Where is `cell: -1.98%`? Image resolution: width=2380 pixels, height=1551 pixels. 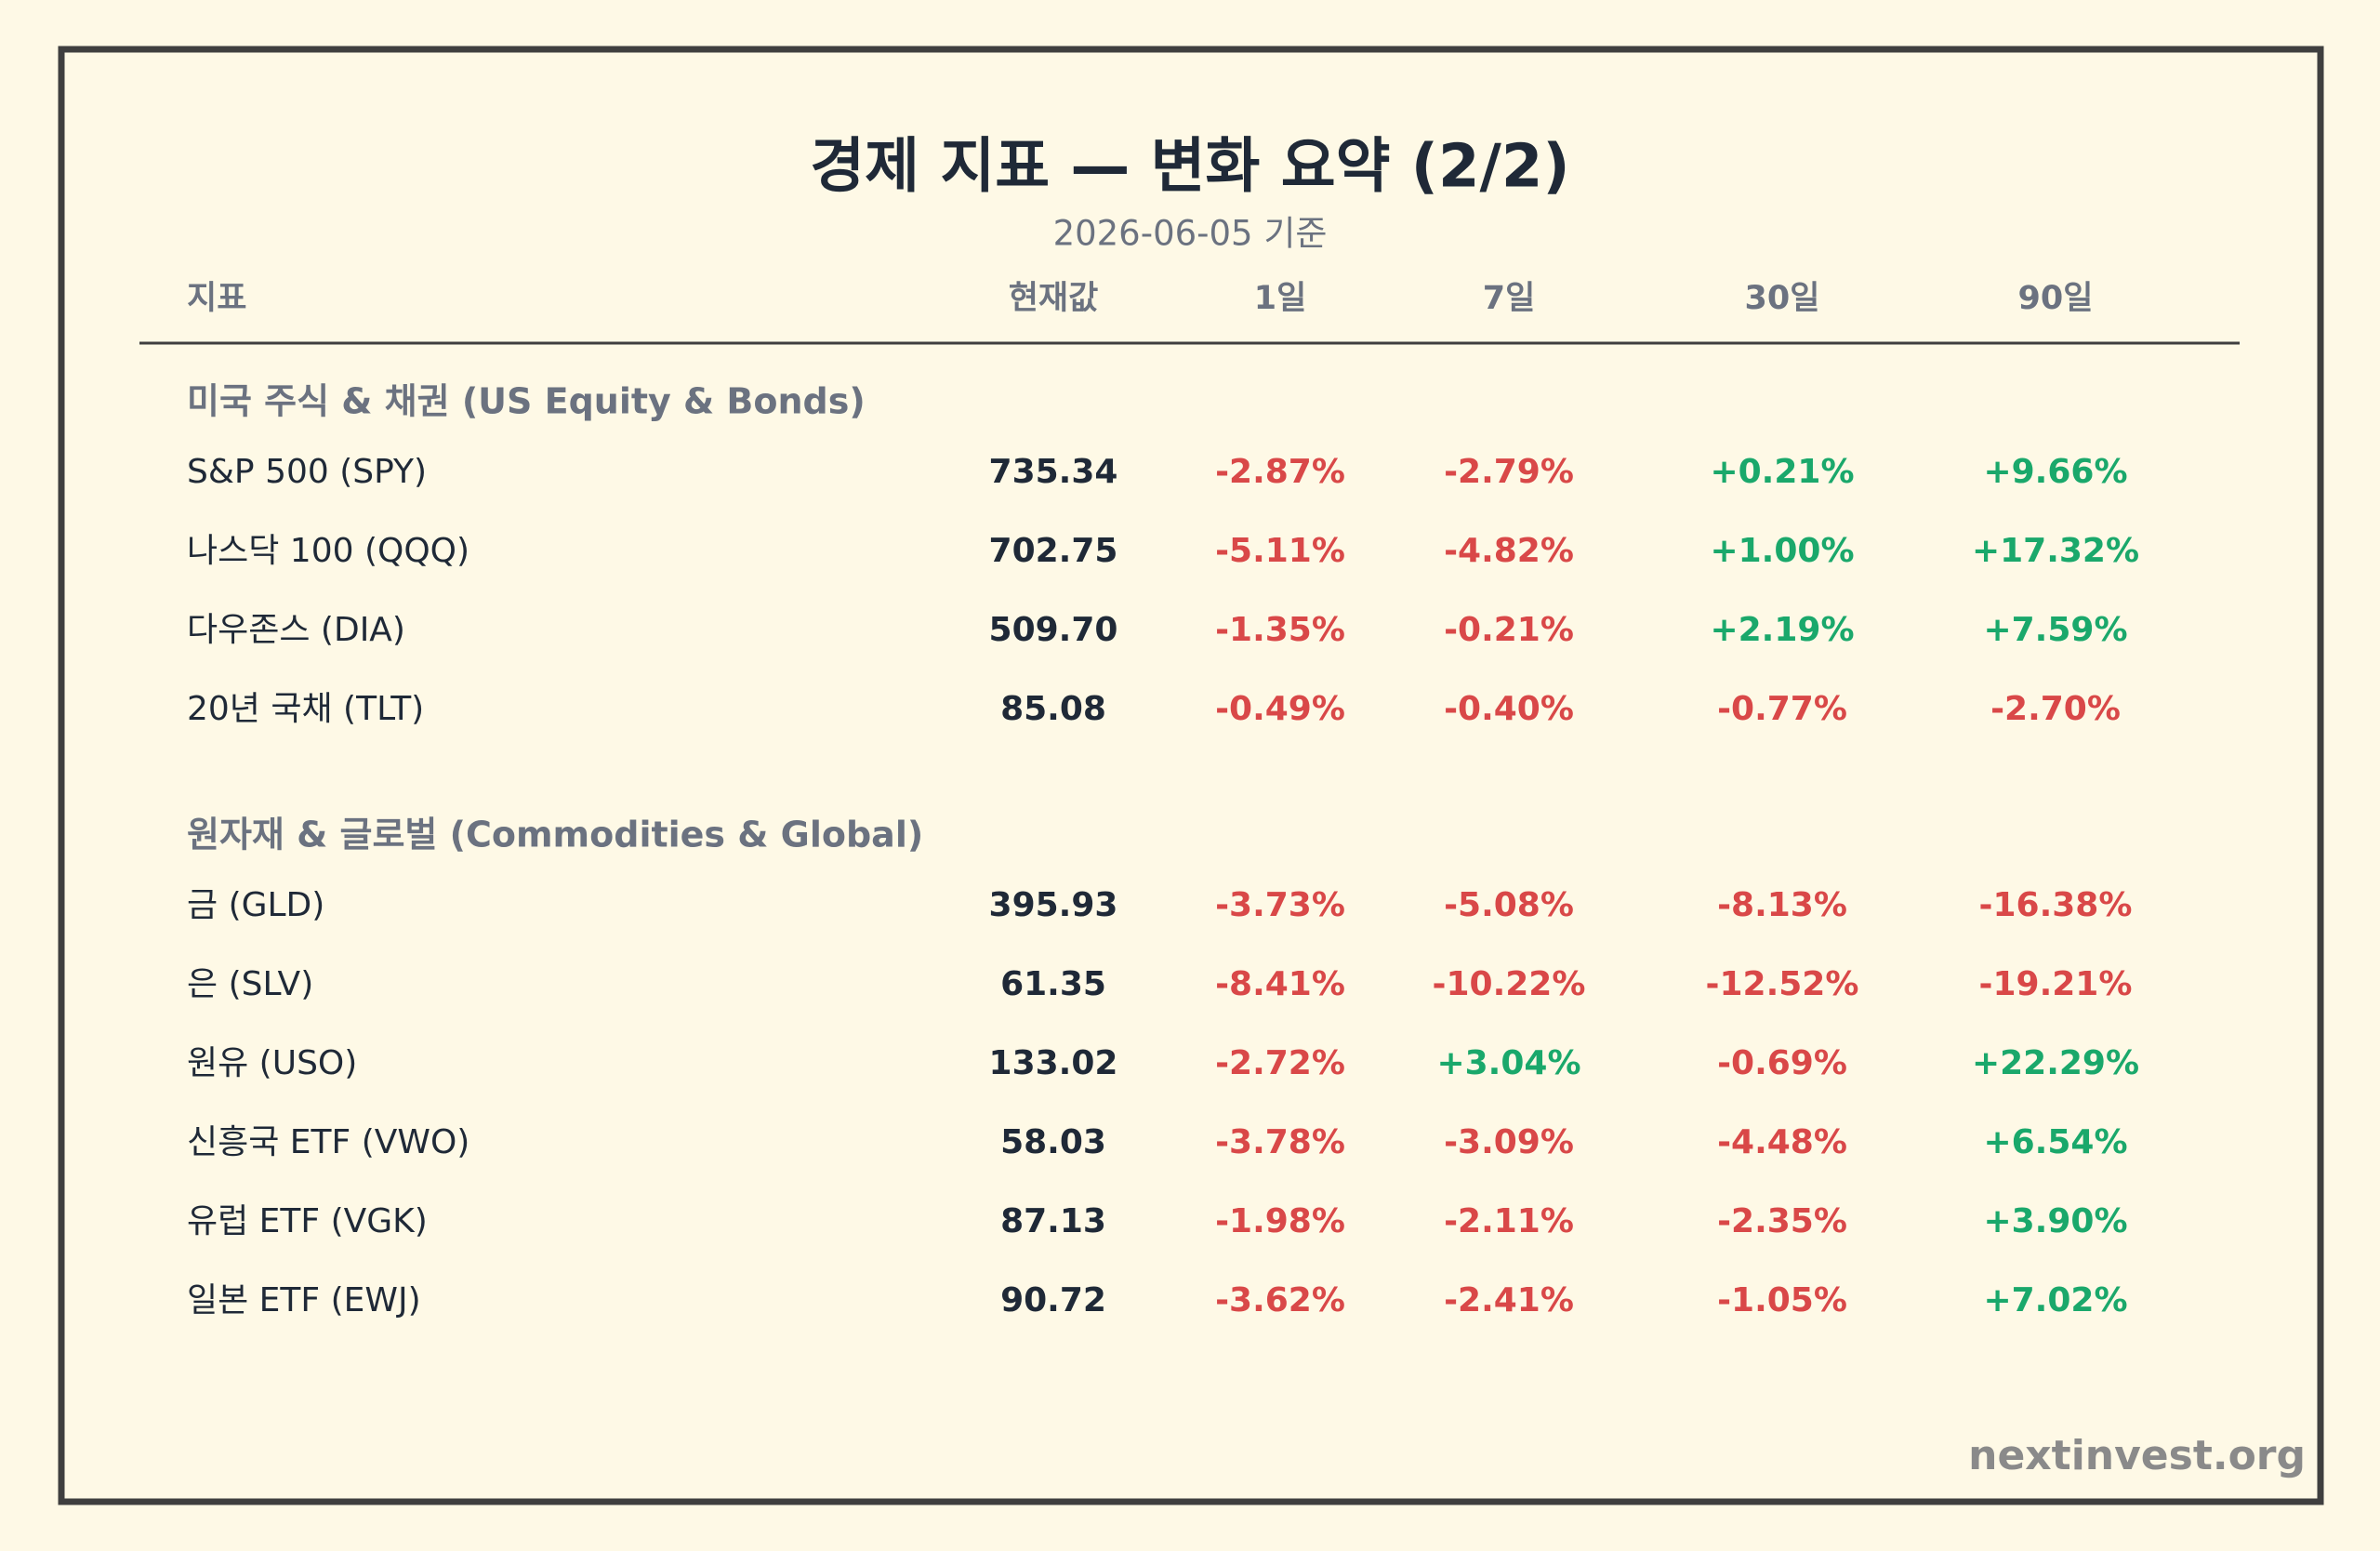 cell: -1.98% is located at coordinates (1280, 1221).